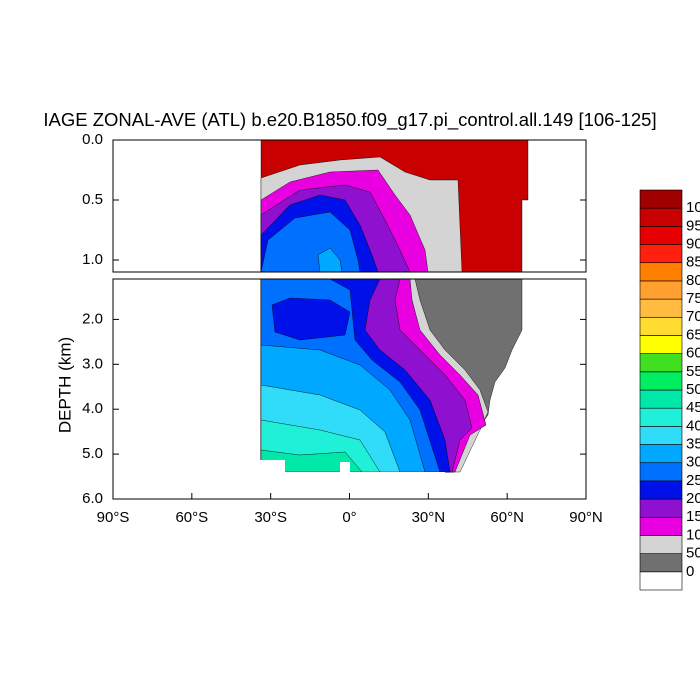  What do you see at coordinates (92, 498) in the screenshot?
I see `y-tick-label: 6.0` at bounding box center [92, 498].